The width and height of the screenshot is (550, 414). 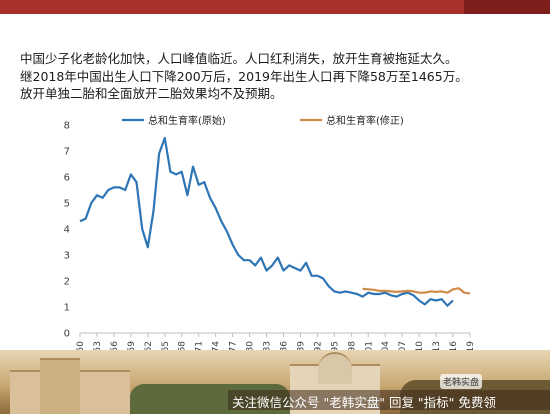 What do you see at coordinates (67, 152) in the screenshot?
I see `y-tick-label: 7` at bounding box center [67, 152].